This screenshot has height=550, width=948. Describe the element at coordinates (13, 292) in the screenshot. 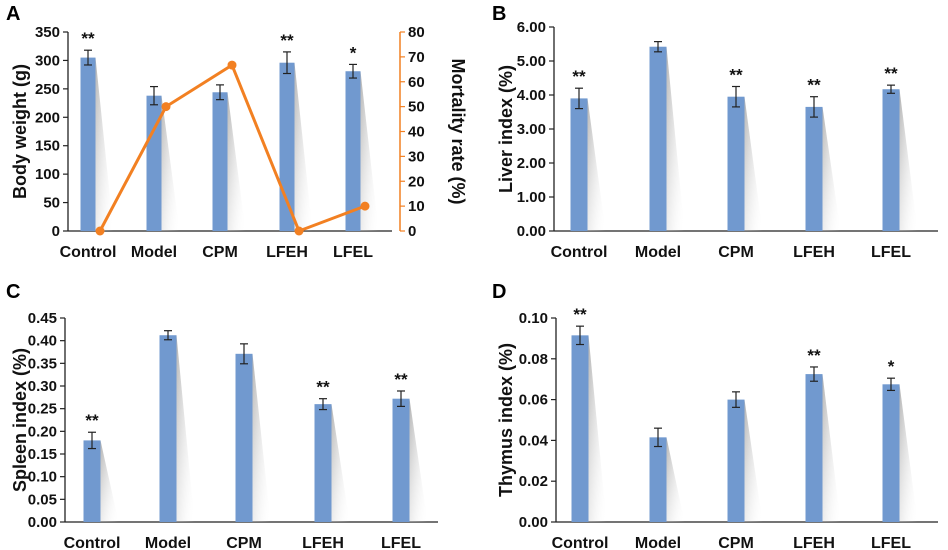

I see `panel-letter: C` at that location.